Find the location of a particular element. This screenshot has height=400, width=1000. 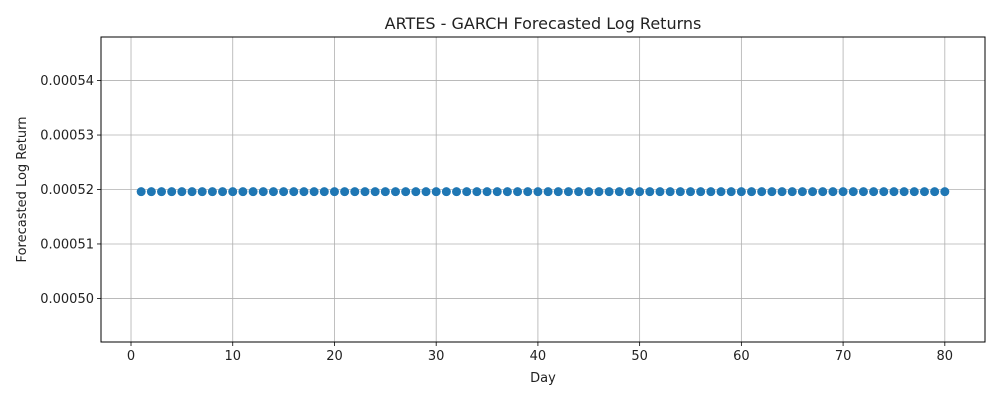

data-points is located at coordinates (543, 192).